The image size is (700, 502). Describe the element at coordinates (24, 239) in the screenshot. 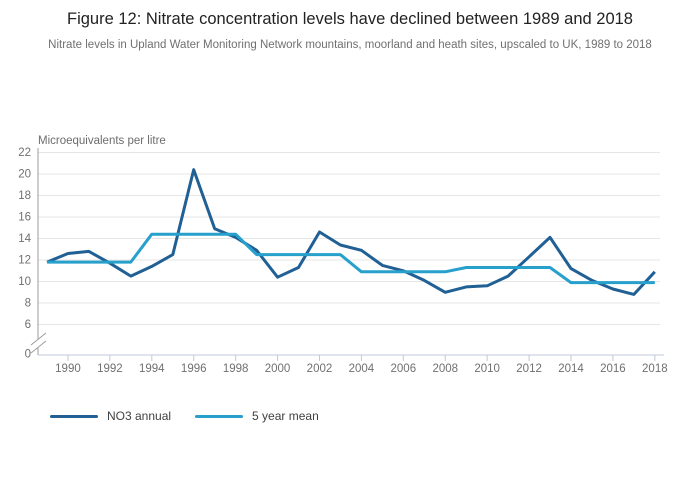

I see `y-tick-label: 14` at that location.